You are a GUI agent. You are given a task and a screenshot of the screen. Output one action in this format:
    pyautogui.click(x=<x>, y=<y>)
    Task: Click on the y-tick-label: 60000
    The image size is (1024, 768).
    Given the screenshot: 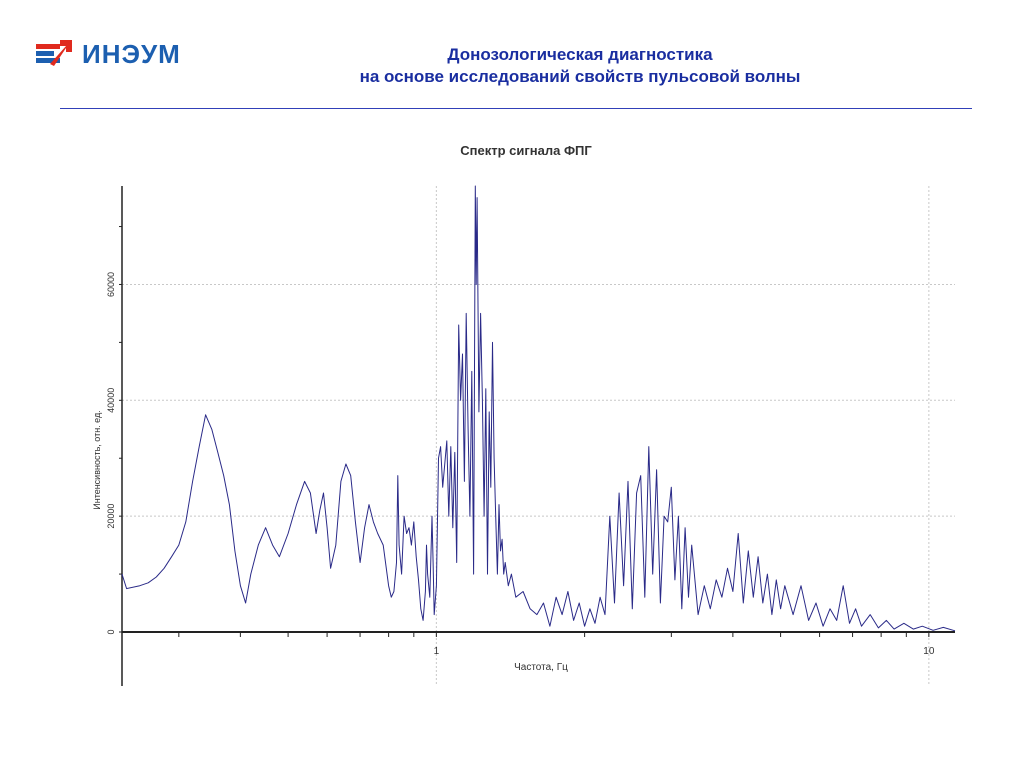 What is the action you would take?
    pyautogui.click(x=111, y=284)
    